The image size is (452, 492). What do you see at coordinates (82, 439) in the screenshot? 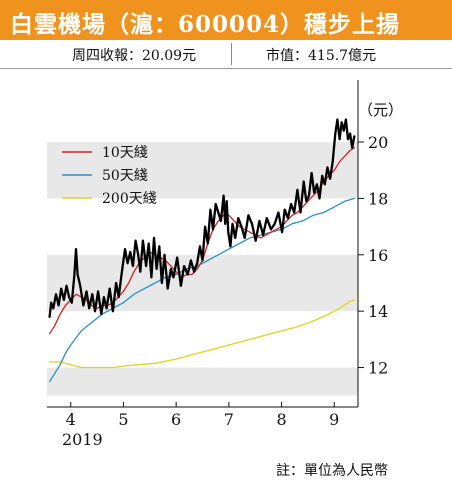
I see `x-year-label: 2019` at bounding box center [82, 439].